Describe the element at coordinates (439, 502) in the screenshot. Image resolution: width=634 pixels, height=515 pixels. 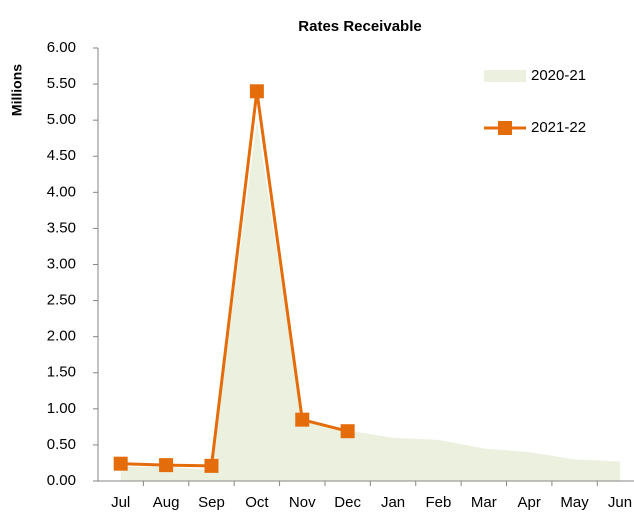
I see `x-tick-label: Feb` at that location.